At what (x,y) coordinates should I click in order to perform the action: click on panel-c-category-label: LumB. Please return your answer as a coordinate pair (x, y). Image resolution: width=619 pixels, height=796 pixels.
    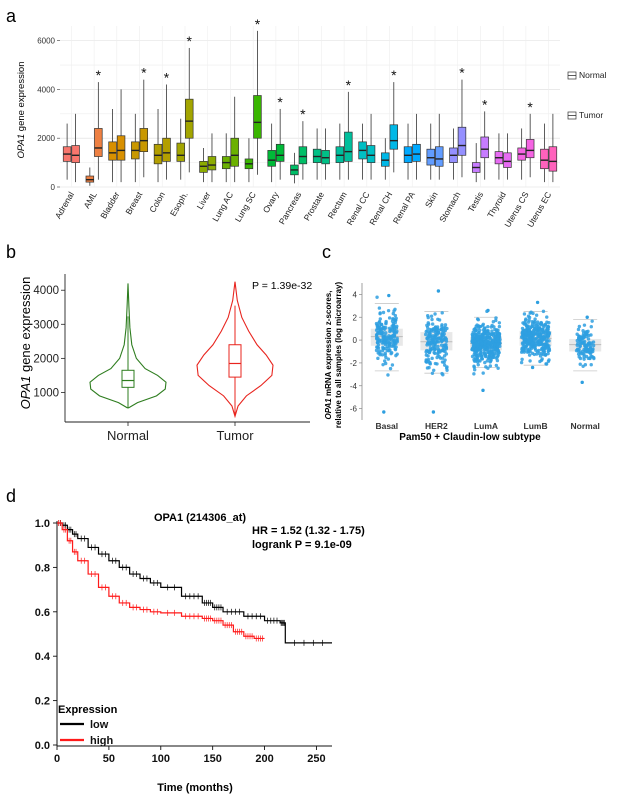
    Looking at the image, I should click on (536, 426).